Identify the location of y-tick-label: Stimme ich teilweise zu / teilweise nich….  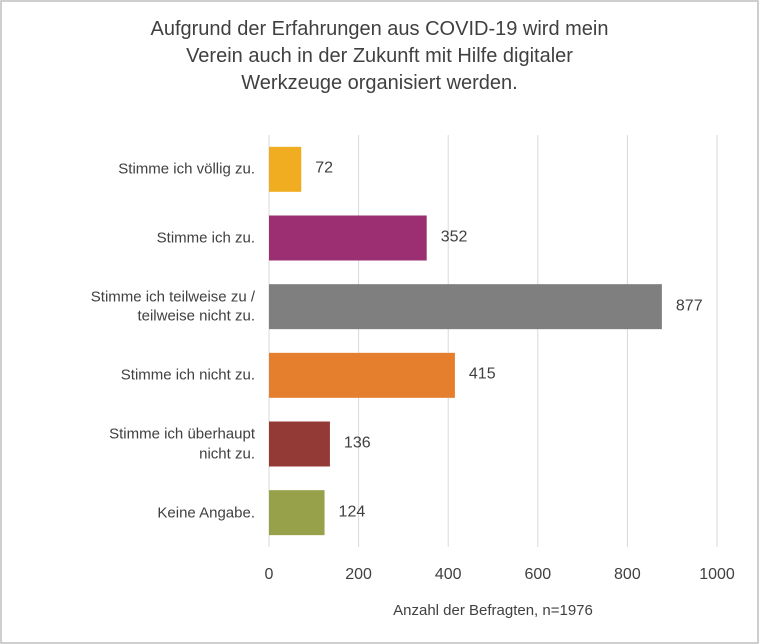
(172, 306).